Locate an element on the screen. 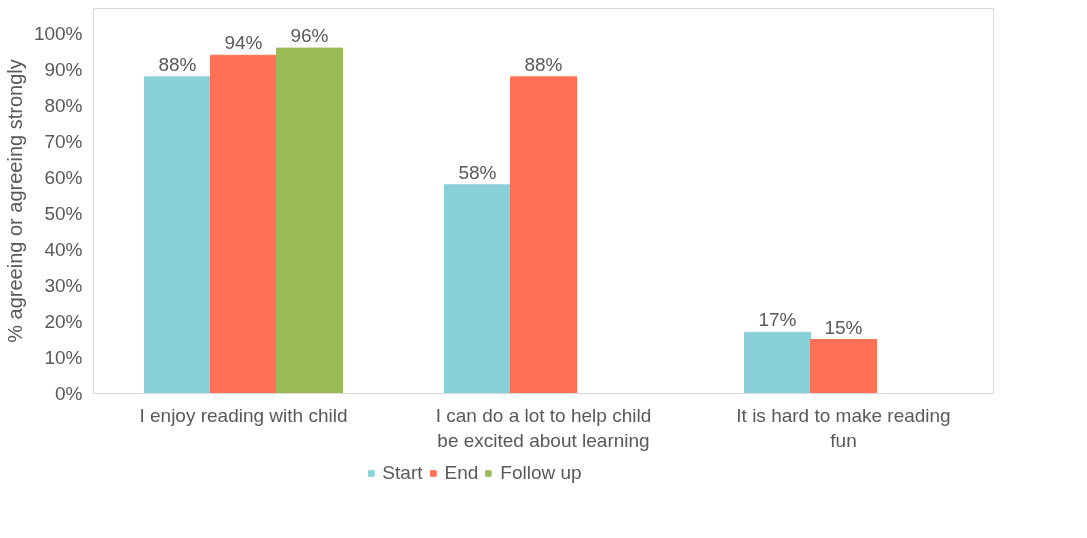 The width and height of the screenshot is (1087, 538). data-label: 15% is located at coordinates (843, 327).